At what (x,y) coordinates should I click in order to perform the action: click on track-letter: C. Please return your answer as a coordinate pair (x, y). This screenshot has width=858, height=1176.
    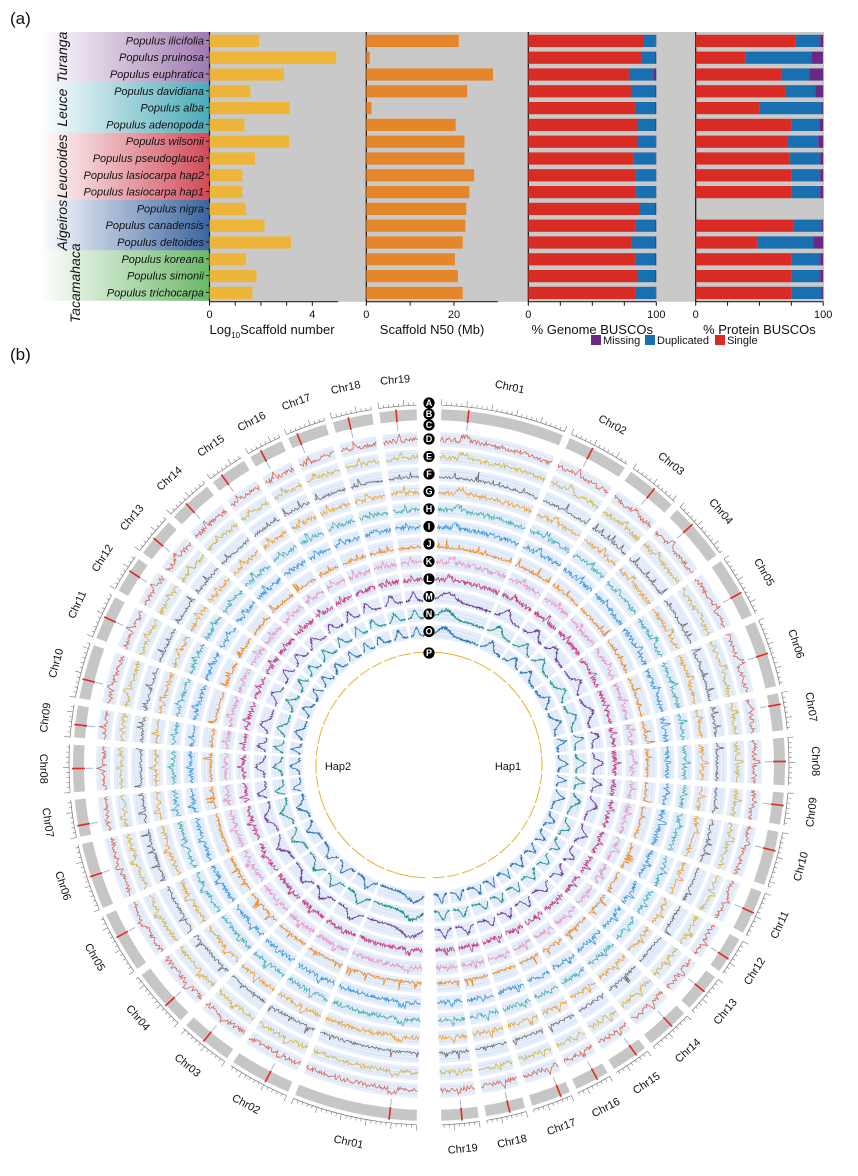
    Looking at the image, I should click on (429, 425).